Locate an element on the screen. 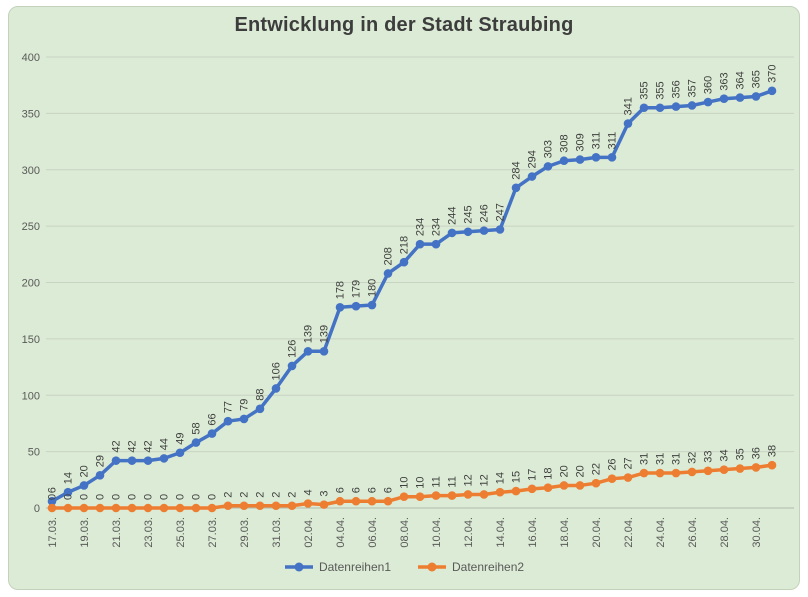  Datenreihen1-data-label: 247 is located at coordinates (501, 212).